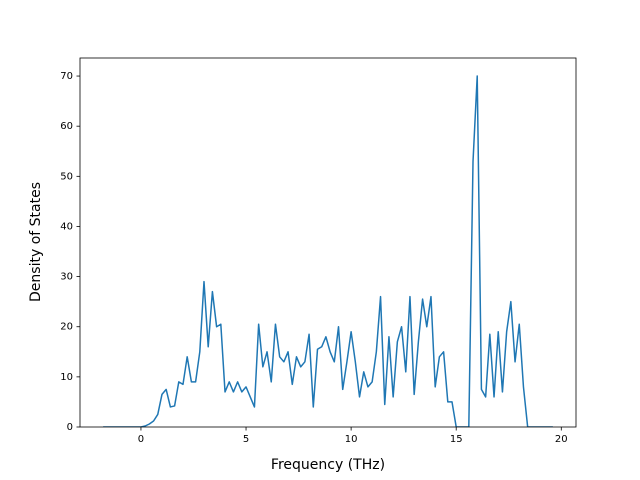 This screenshot has height=480, width=640. I want to click on y-tick-label: 0, so click(70, 427).